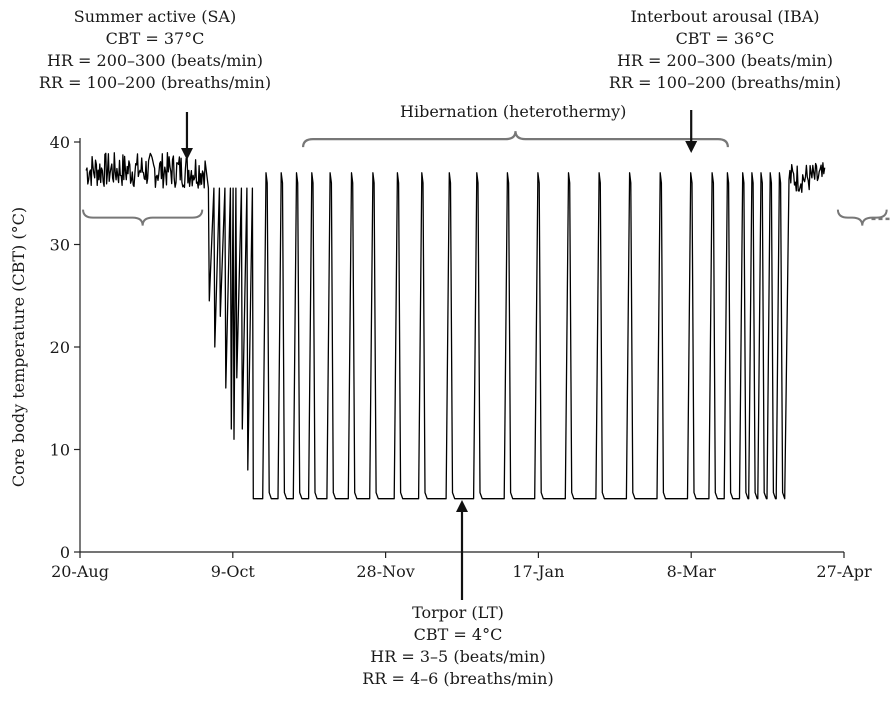 This screenshot has width=892, height=707. I want to click on interbout-arousal-cbt: CBT = 36°C, so click(725, 38).